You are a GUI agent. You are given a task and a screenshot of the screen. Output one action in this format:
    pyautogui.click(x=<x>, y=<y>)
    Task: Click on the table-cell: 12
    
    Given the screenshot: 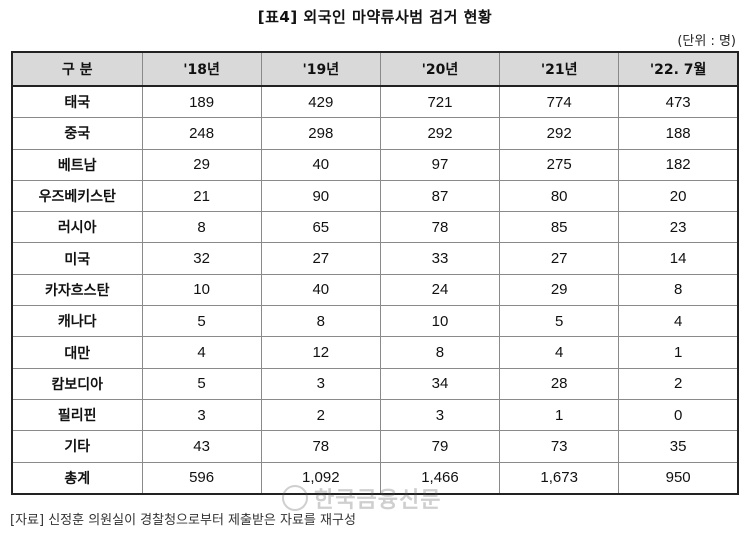 What is the action you would take?
    pyautogui.click(x=320, y=352)
    